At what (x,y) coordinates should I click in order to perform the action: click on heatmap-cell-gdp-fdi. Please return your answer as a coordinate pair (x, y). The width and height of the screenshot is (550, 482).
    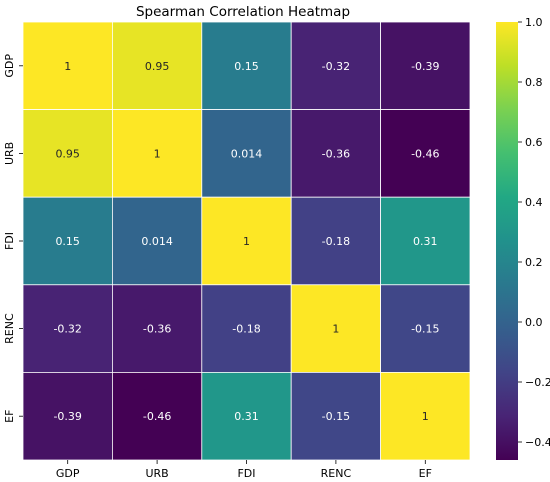
    Looking at the image, I should click on (246, 65).